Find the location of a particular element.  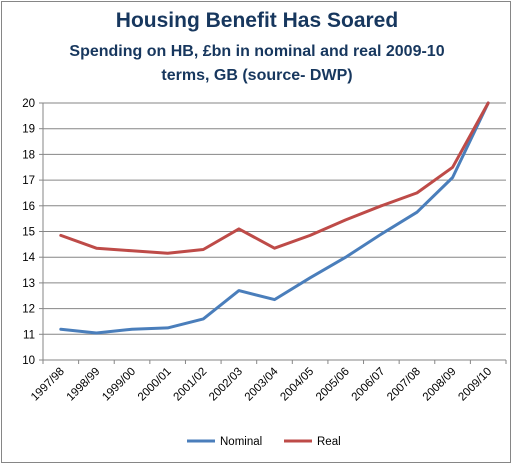

y-tick-label: 16 is located at coordinates (28, 207).